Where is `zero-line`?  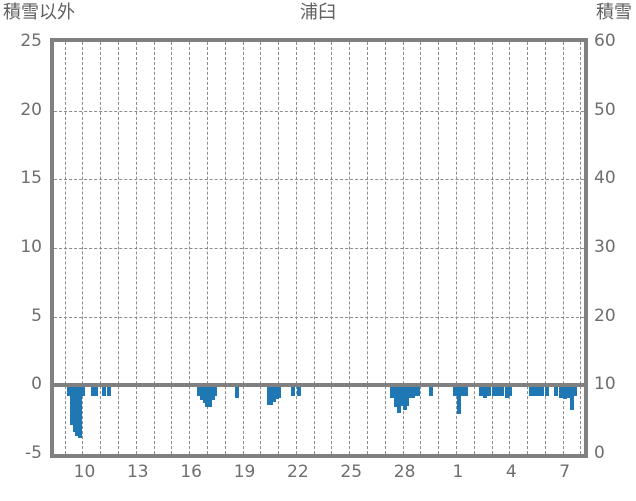
zero-line is located at coordinates (319, 385).